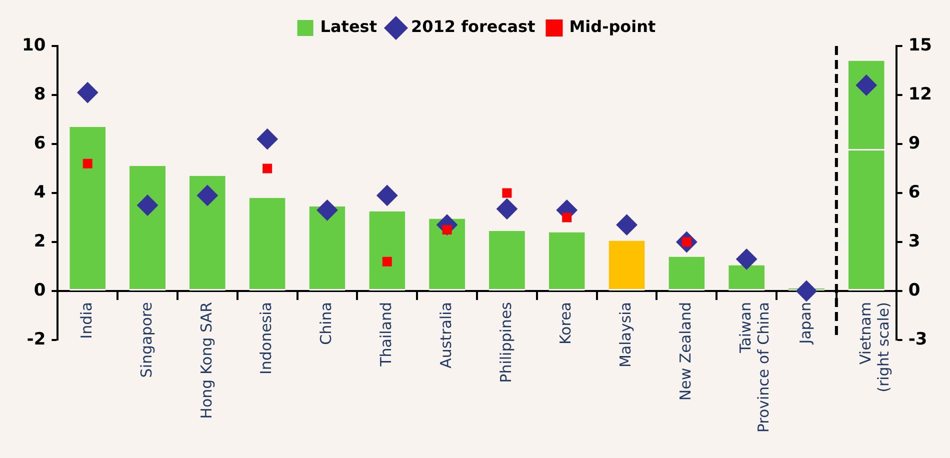 The height and width of the screenshot is (458, 950). I want to click on x-tick-label: Singapore, so click(146, 340).